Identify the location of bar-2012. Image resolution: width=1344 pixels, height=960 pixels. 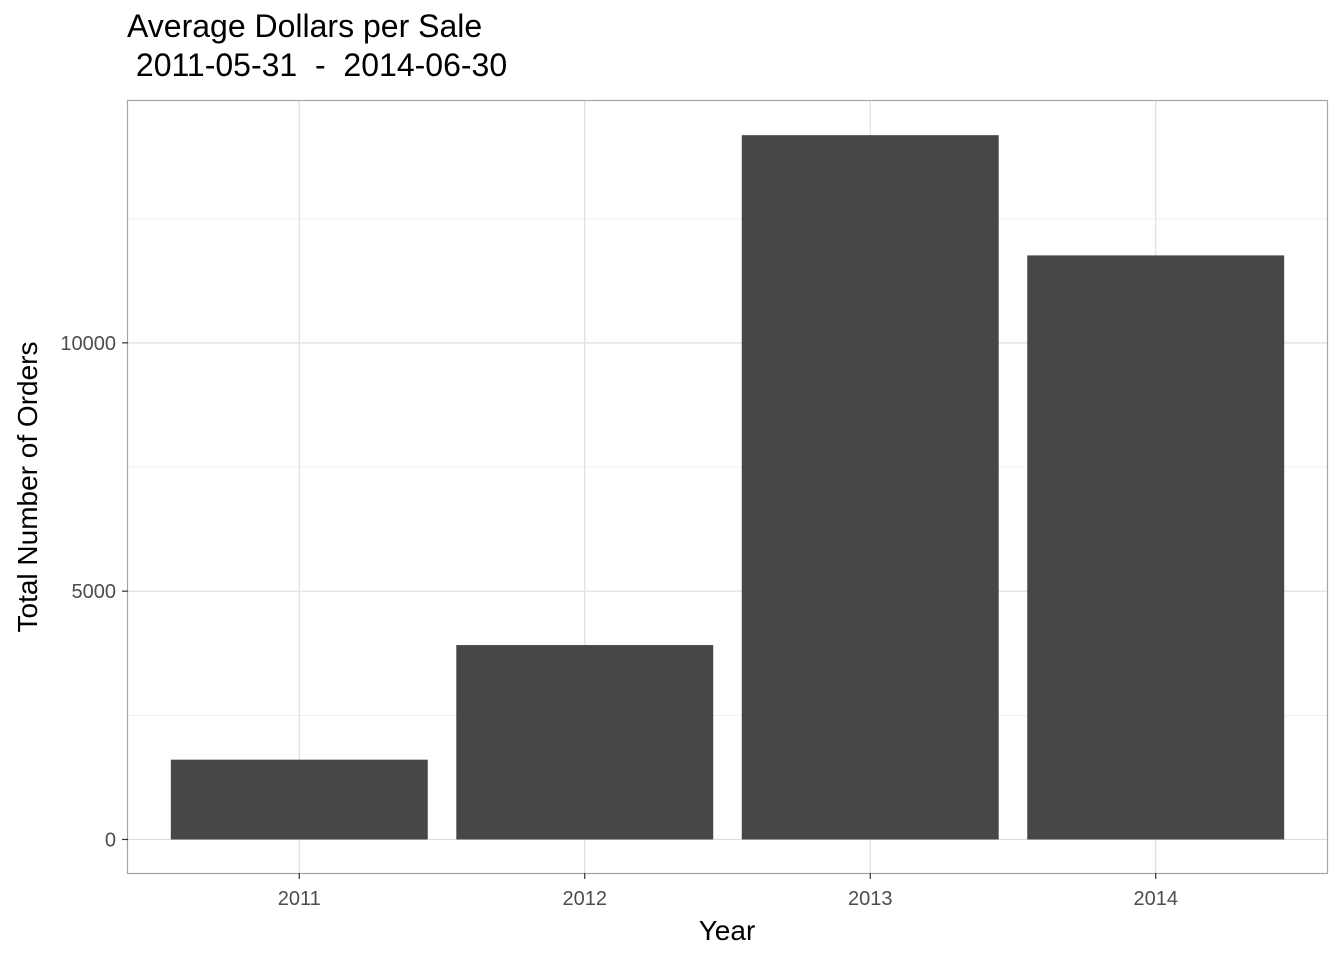
(585, 742).